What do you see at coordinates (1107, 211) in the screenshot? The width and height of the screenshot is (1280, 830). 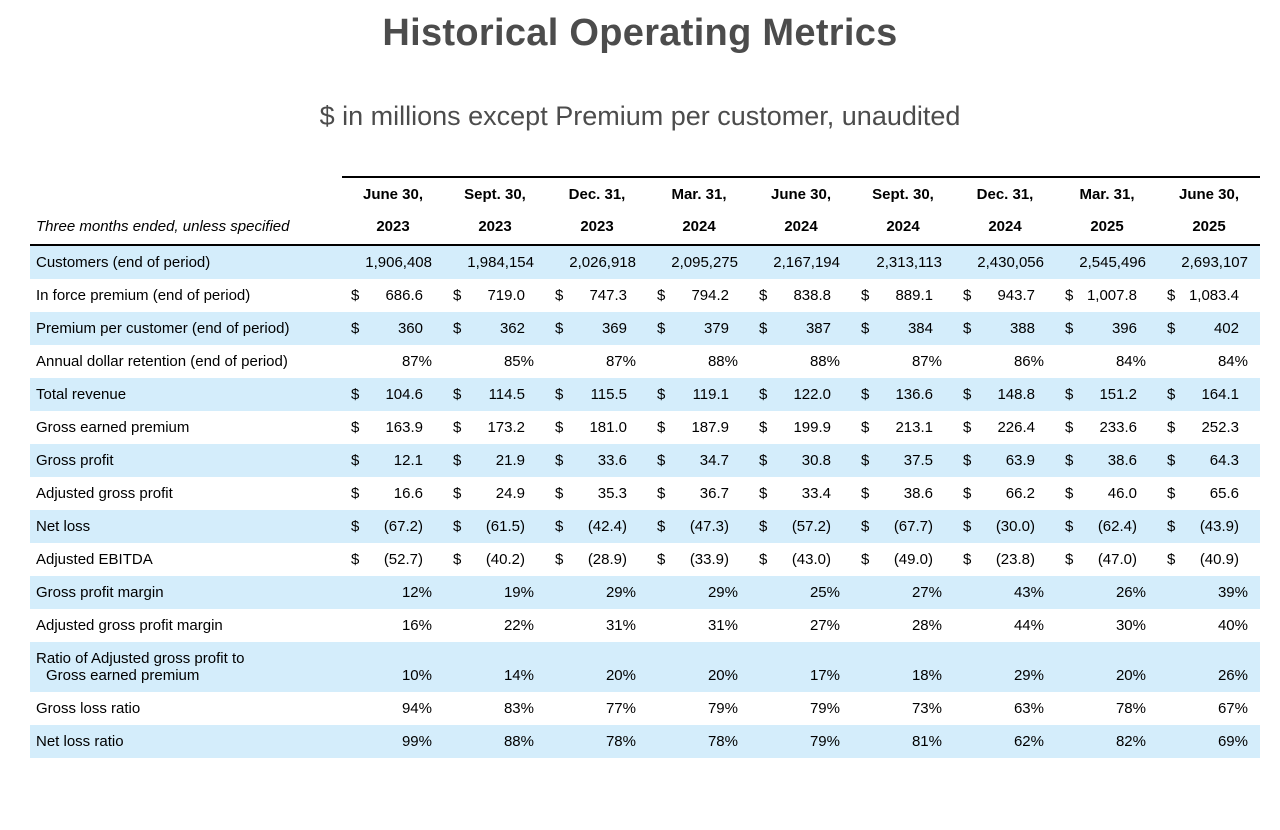 I see `column-header-8: Mar. 31, 2025` at bounding box center [1107, 211].